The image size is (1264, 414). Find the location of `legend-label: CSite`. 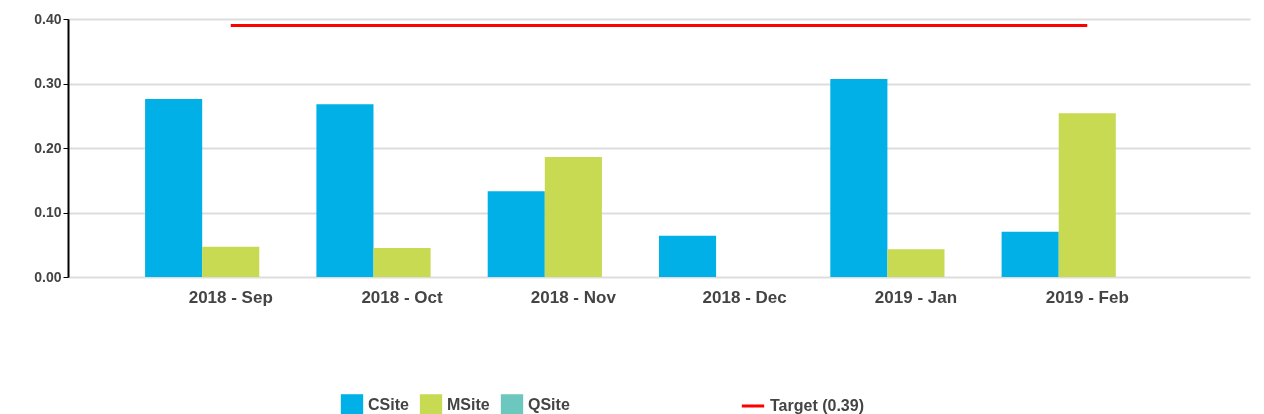

legend-label: CSite is located at coordinates (388, 405).